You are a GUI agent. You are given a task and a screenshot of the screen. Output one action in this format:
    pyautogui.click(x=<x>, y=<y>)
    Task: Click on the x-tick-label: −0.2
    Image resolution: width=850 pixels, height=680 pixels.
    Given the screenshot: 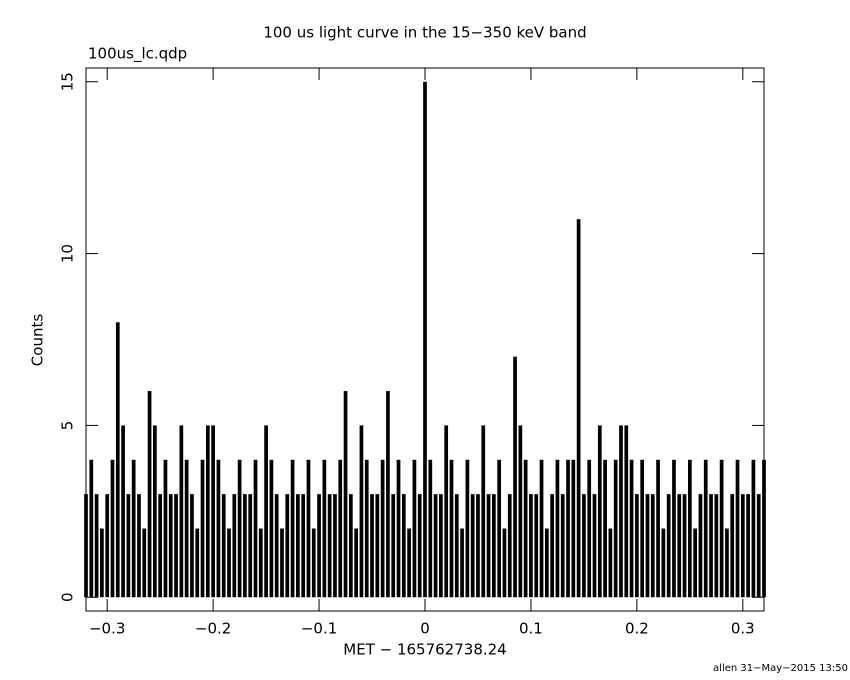 What is the action you would take?
    pyautogui.click(x=213, y=629)
    